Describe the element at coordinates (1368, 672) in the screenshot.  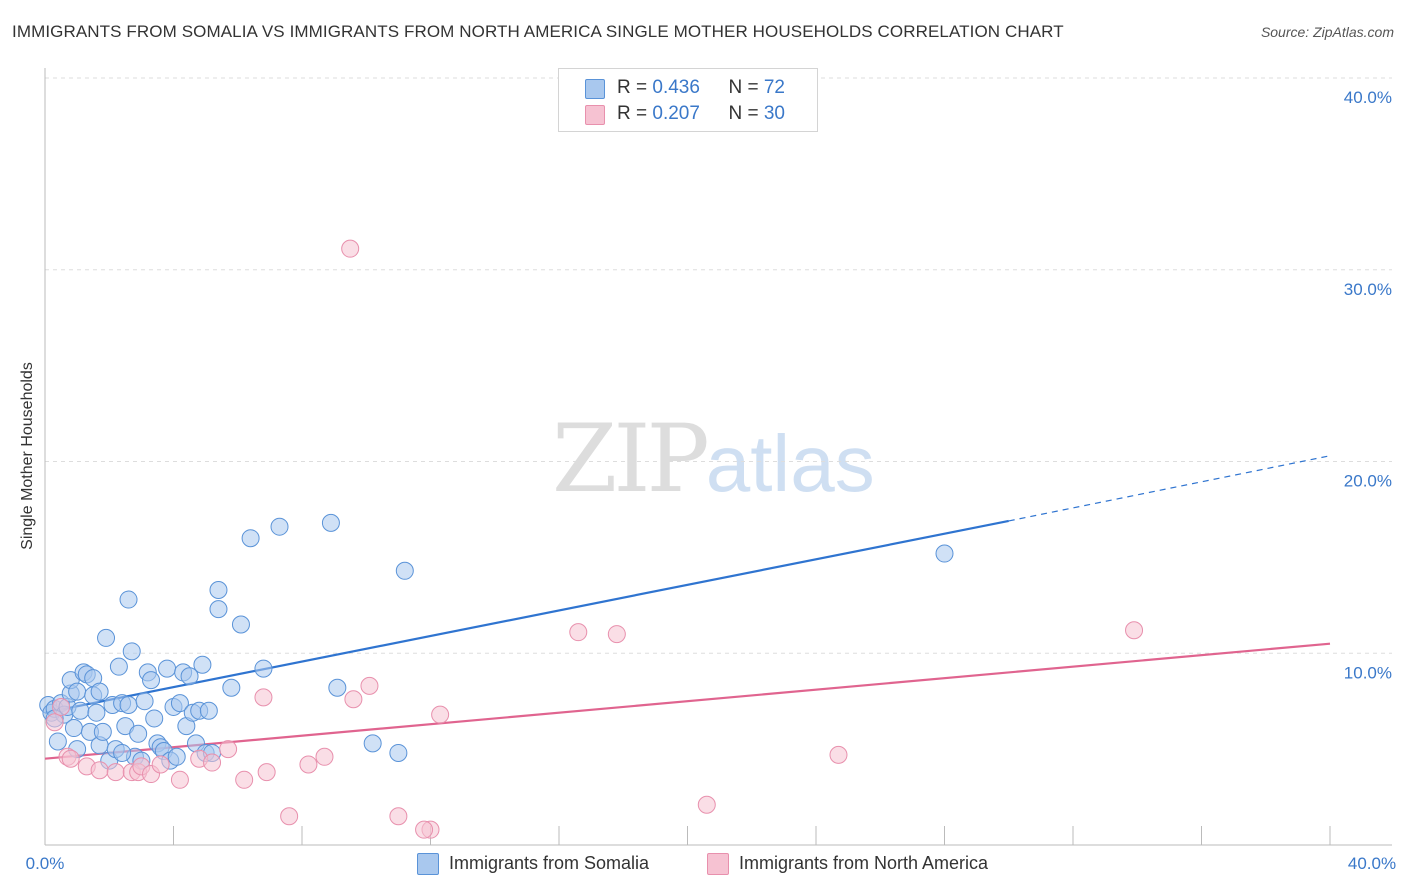
I see `y-tick-label: 10.0%` at that location.